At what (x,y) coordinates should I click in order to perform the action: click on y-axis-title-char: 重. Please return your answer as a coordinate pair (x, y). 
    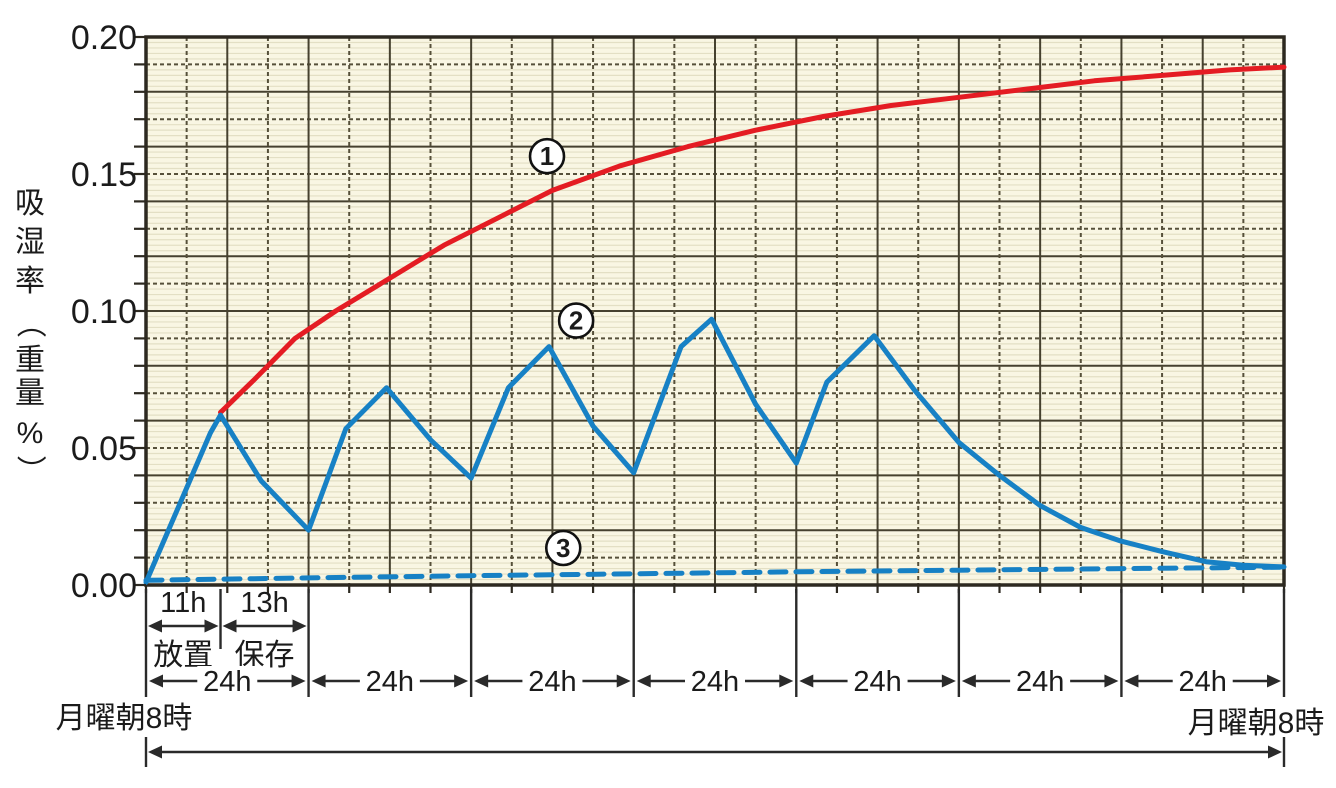
    Looking at the image, I should click on (30, 360).